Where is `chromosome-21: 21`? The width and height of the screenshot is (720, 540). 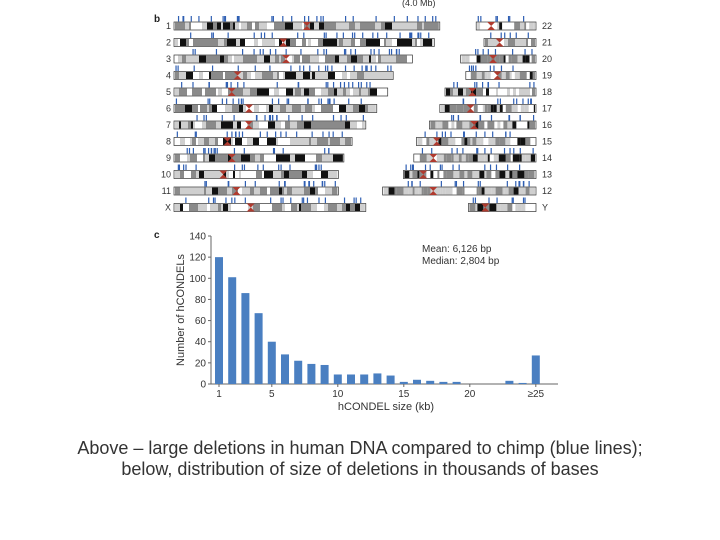
chromosome-21: 21 is located at coordinates (517, 40).